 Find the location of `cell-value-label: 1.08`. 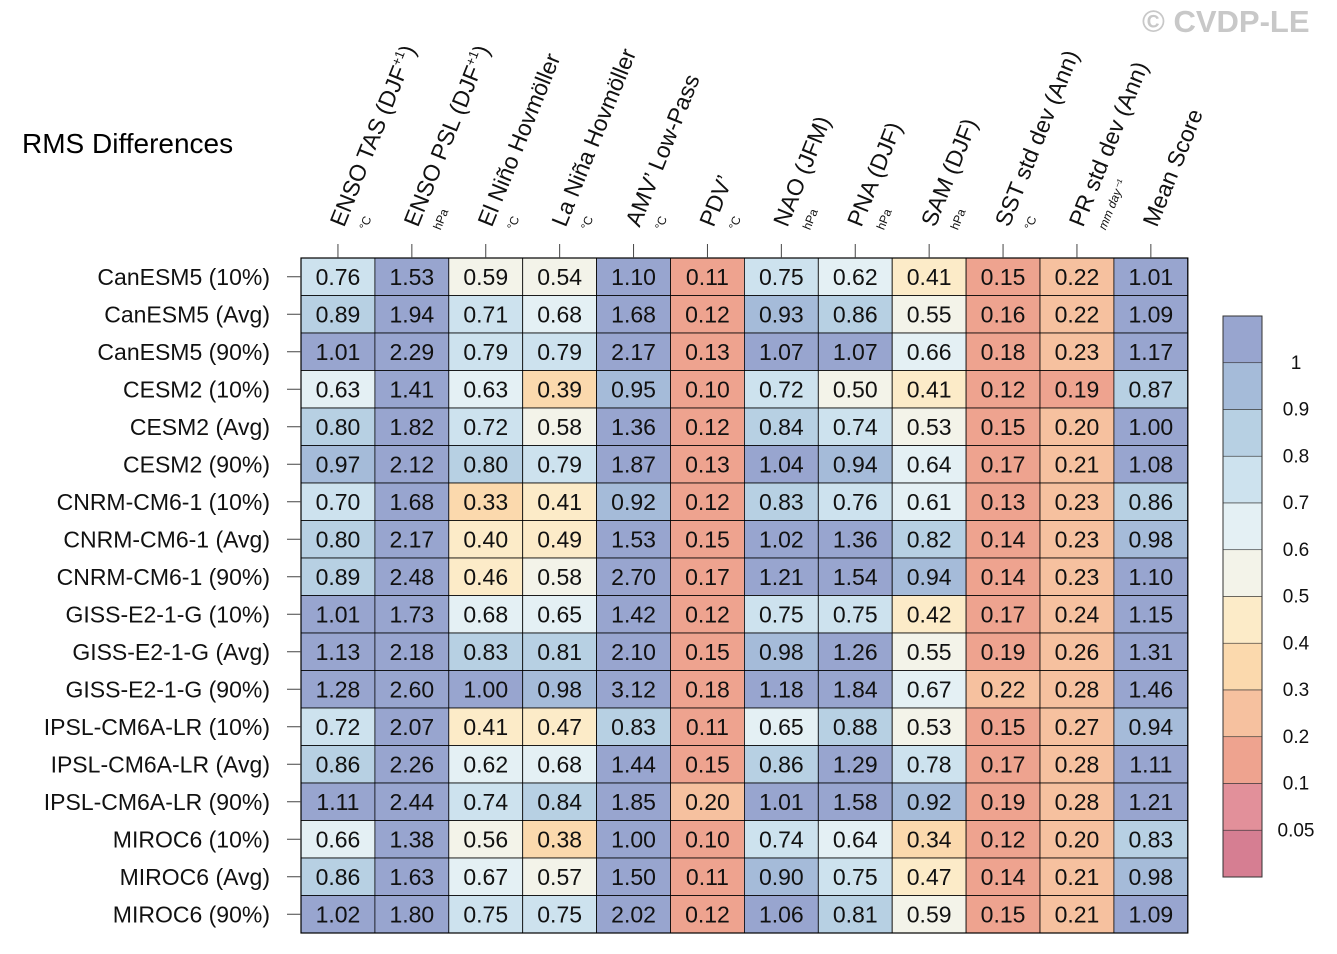

cell-value-label: 1.08 is located at coordinates (1150, 464).